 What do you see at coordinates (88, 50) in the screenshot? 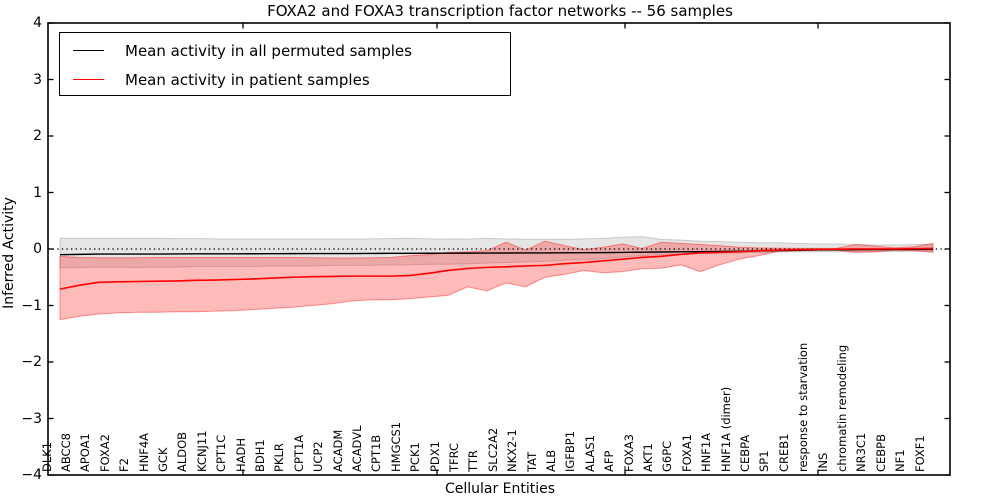
I see `legend-line-permuted-icon` at bounding box center [88, 50].